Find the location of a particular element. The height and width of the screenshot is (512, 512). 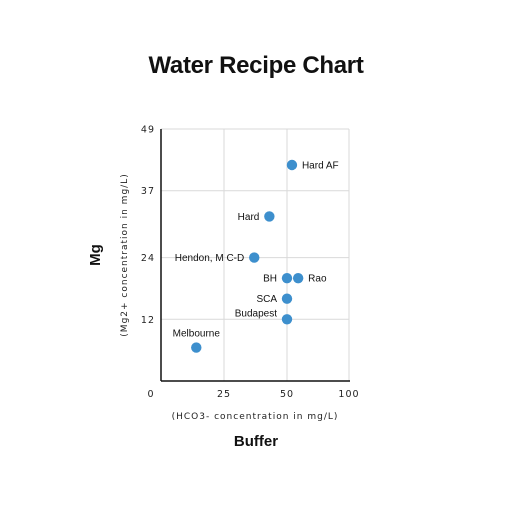

x-tick-label: 0 is located at coordinates (150, 394).